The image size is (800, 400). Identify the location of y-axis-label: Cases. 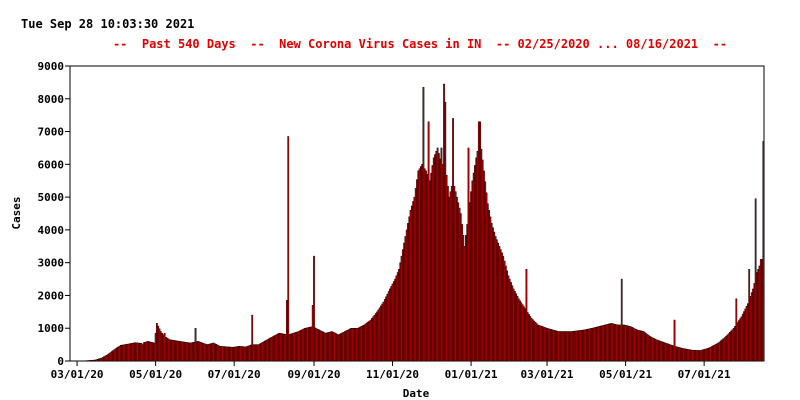
(16, 212).